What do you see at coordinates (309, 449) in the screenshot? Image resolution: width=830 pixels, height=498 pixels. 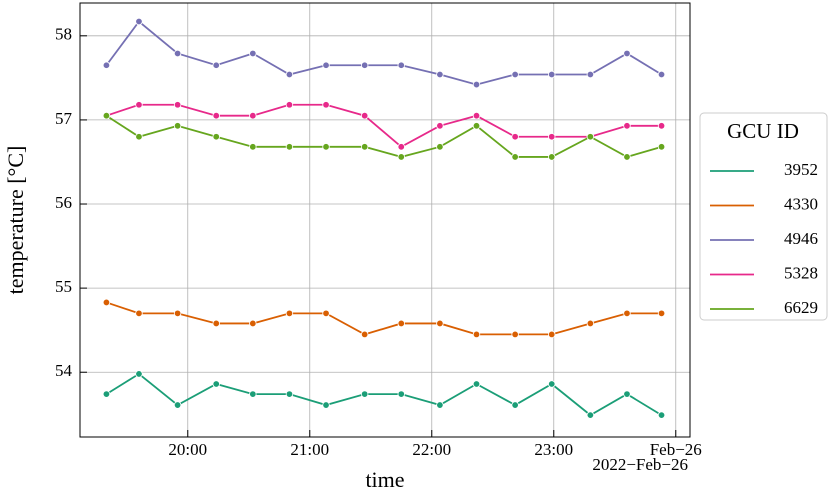 I see `x-tick-label: 21:00` at bounding box center [309, 449].